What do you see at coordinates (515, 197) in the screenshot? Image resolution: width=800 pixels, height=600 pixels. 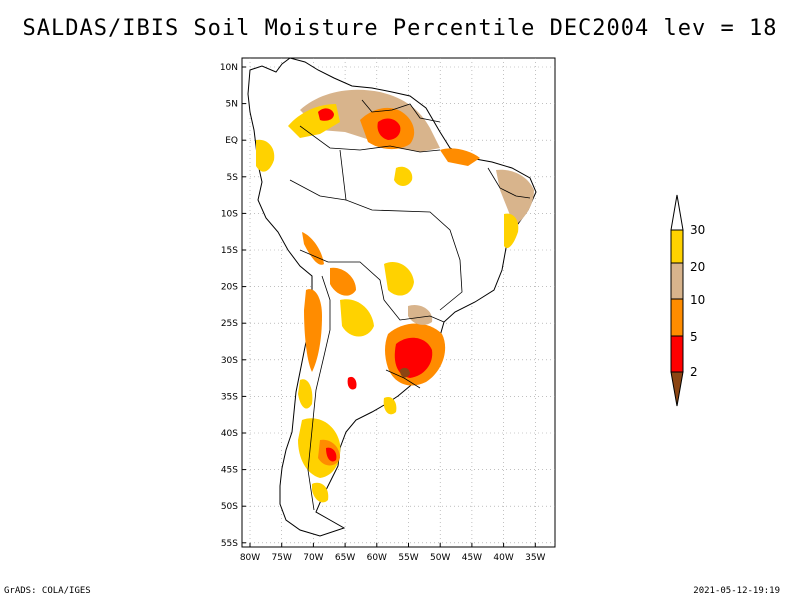 I see `shade-ne-tan` at bounding box center [515, 197].